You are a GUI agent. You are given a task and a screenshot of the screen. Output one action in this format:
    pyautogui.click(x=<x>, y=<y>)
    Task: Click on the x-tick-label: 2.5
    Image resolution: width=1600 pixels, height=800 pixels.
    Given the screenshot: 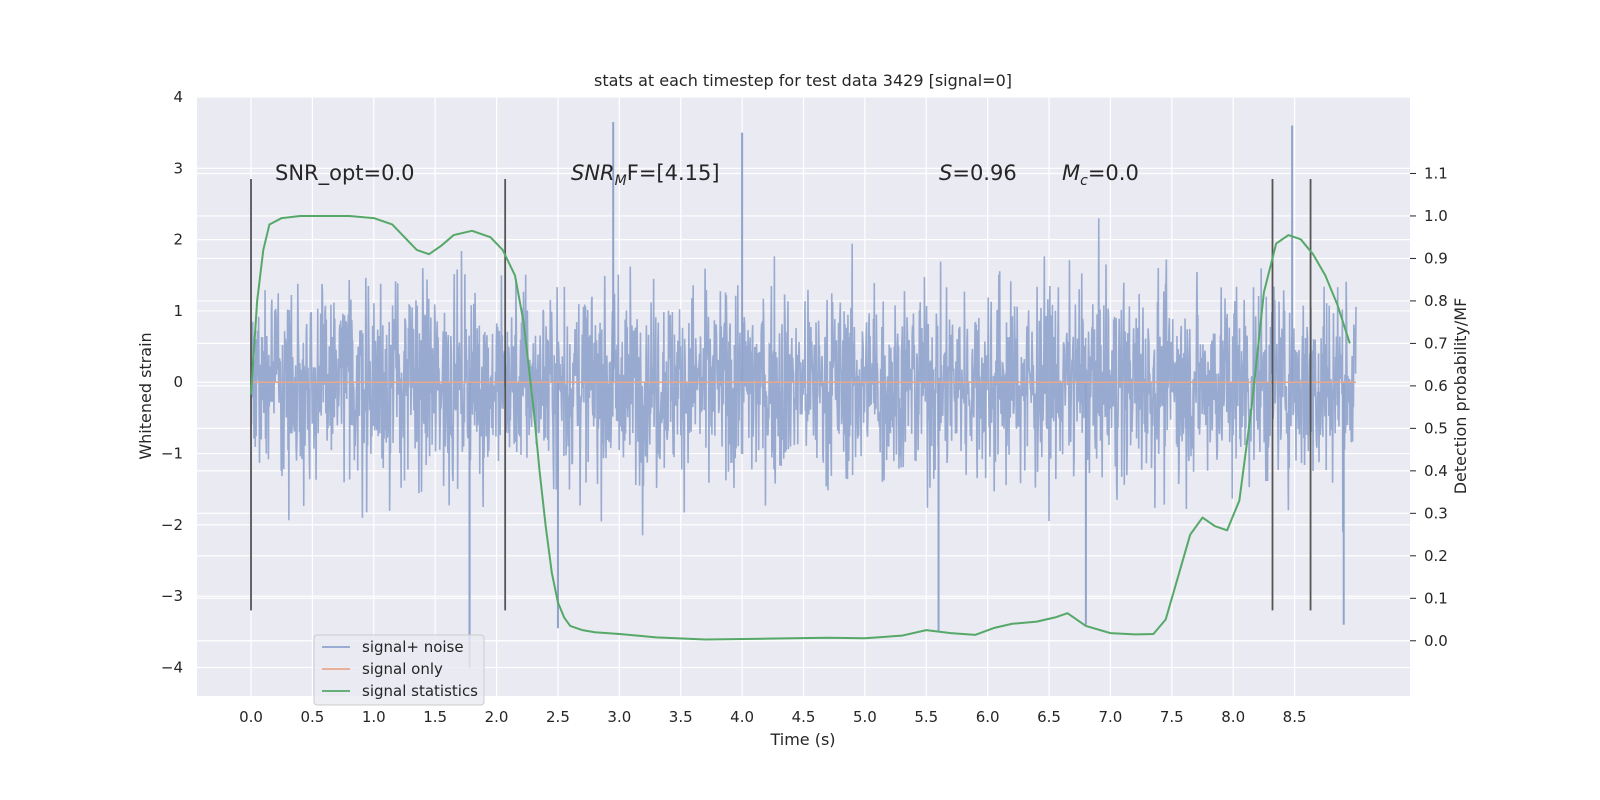 What is the action you would take?
    pyautogui.click(x=558, y=717)
    